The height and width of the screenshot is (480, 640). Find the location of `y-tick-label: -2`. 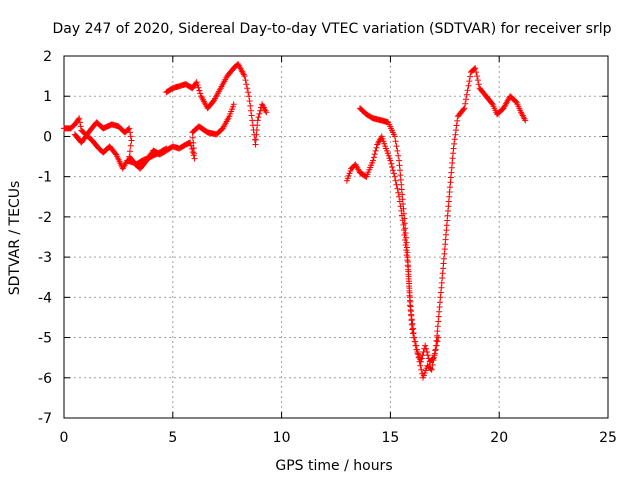

y-tick-label: -2 is located at coordinates (45, 218).